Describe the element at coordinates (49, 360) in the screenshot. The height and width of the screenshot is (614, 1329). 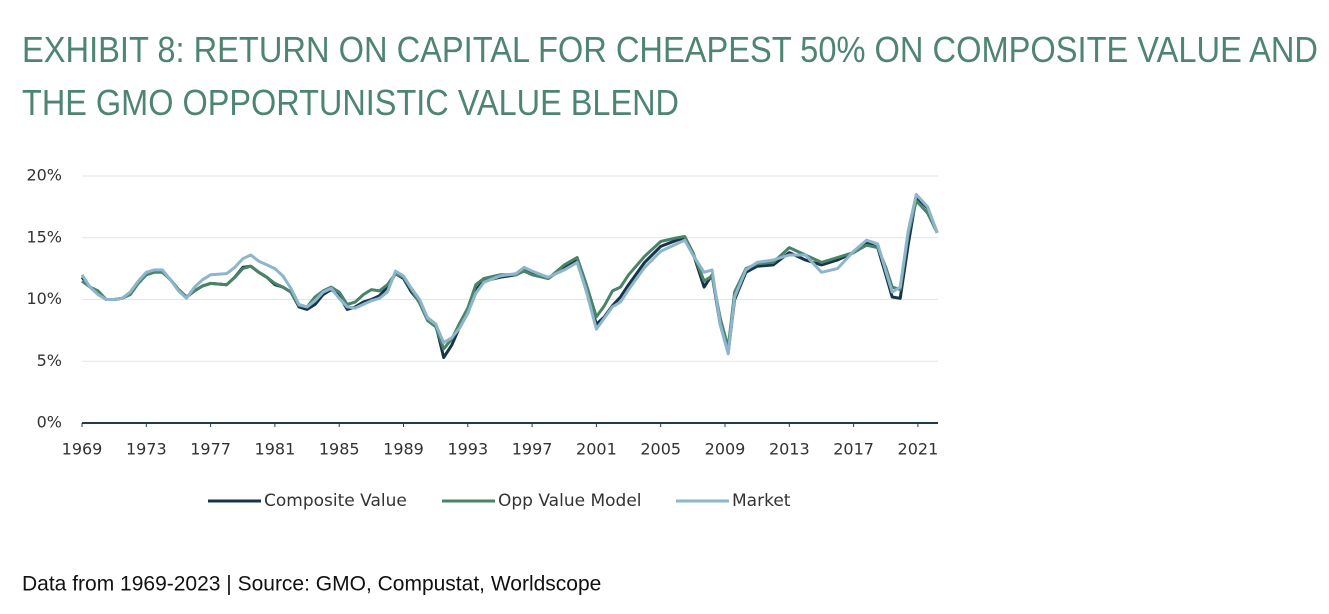
I see `y-tick-label: 5%` at that location.